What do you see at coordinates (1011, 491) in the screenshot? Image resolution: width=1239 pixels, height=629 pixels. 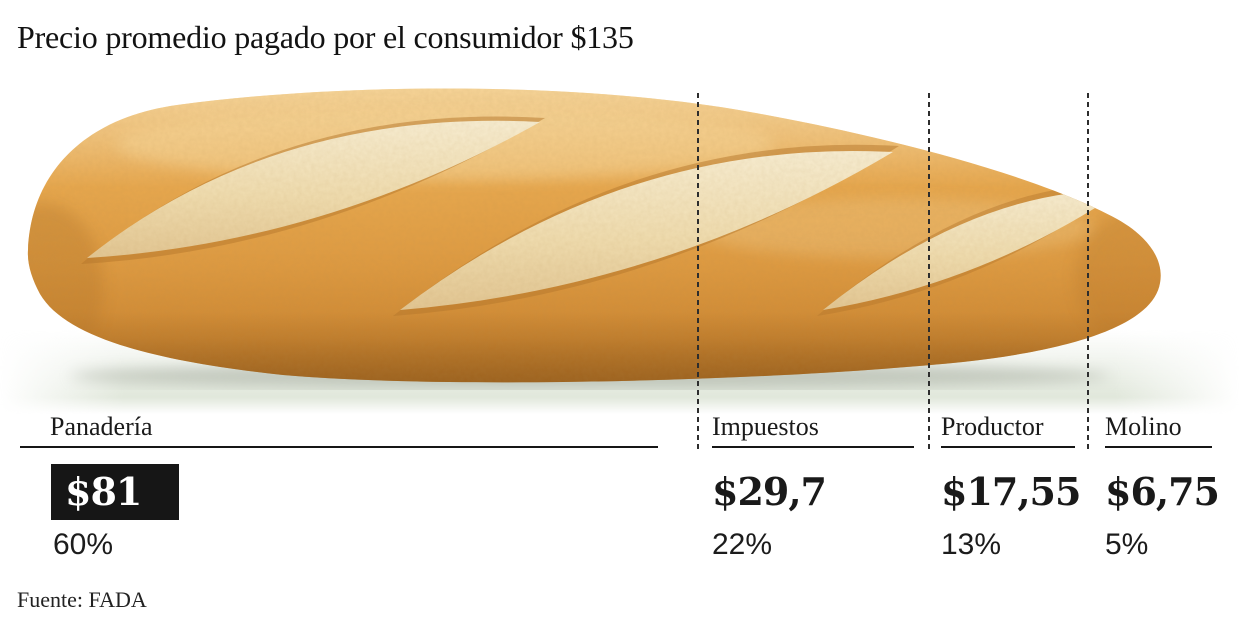 I see `segment-value: $17,55` at bounding box center [1011, 491].